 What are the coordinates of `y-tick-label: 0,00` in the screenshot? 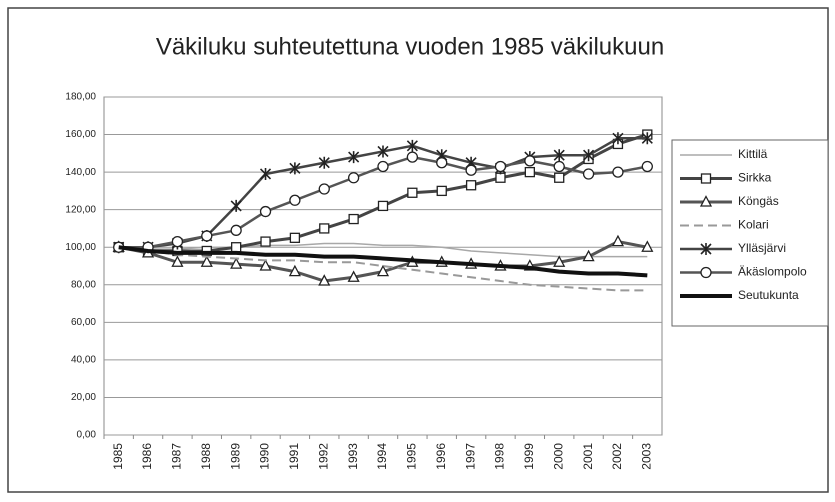 It's located at (87, 435).